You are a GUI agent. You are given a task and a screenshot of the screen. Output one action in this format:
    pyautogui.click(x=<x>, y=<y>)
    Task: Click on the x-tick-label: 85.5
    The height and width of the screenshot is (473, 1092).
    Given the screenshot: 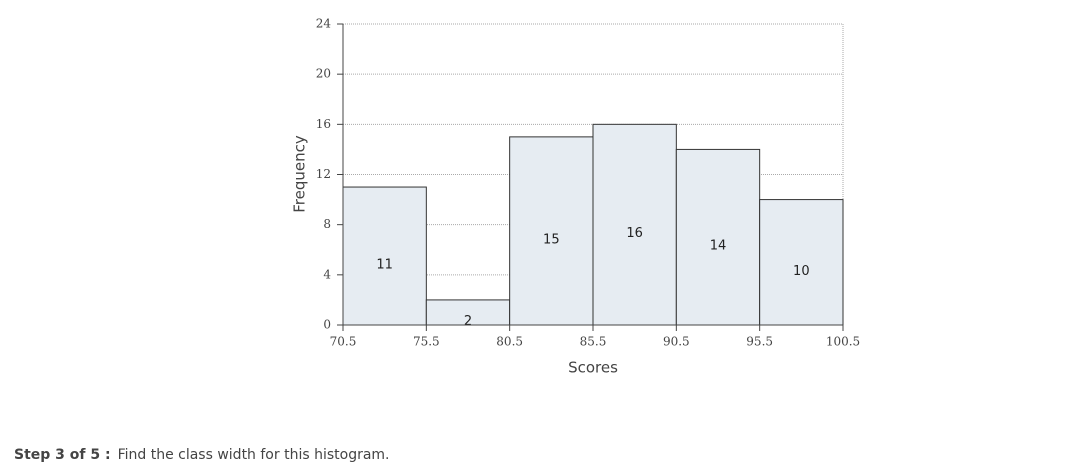 What is the action you would take?
    pyautogui.click(x=593, y=342)
    